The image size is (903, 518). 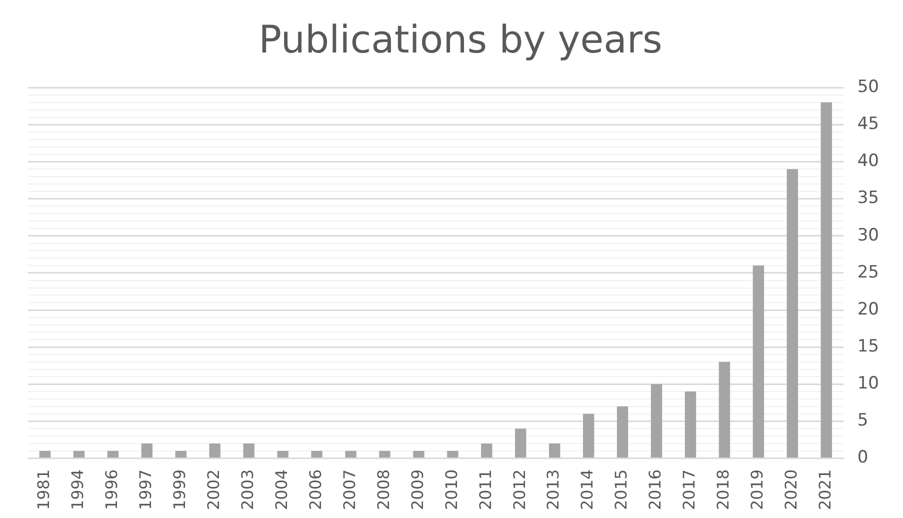 What do you see at coordinates (757, 489) in the screenshot?
I see `x-tick-label: 2019` at bounding box center [757, 489].